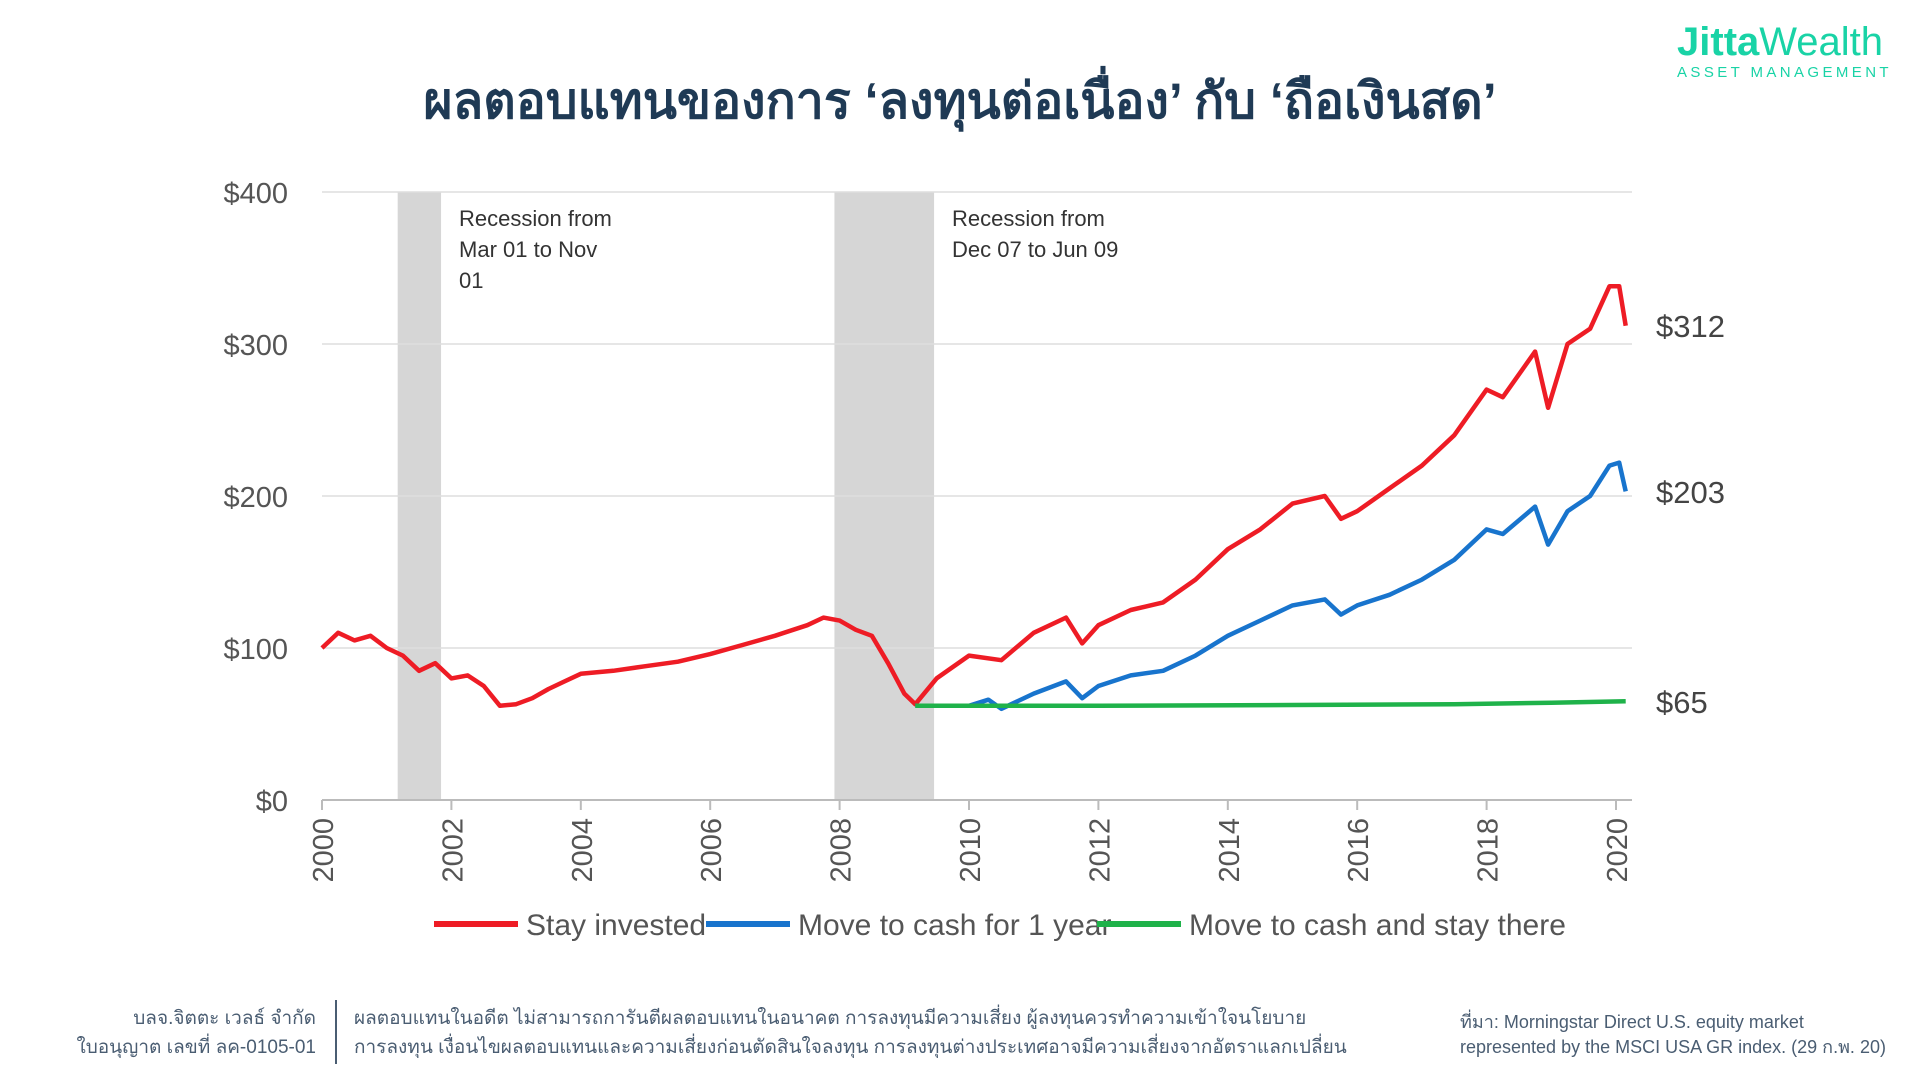 Image resolution: width=1920 pixels, height=1080 pixels. I want to click on recession-label: Mar 01 to Nov, so click(528, 249).